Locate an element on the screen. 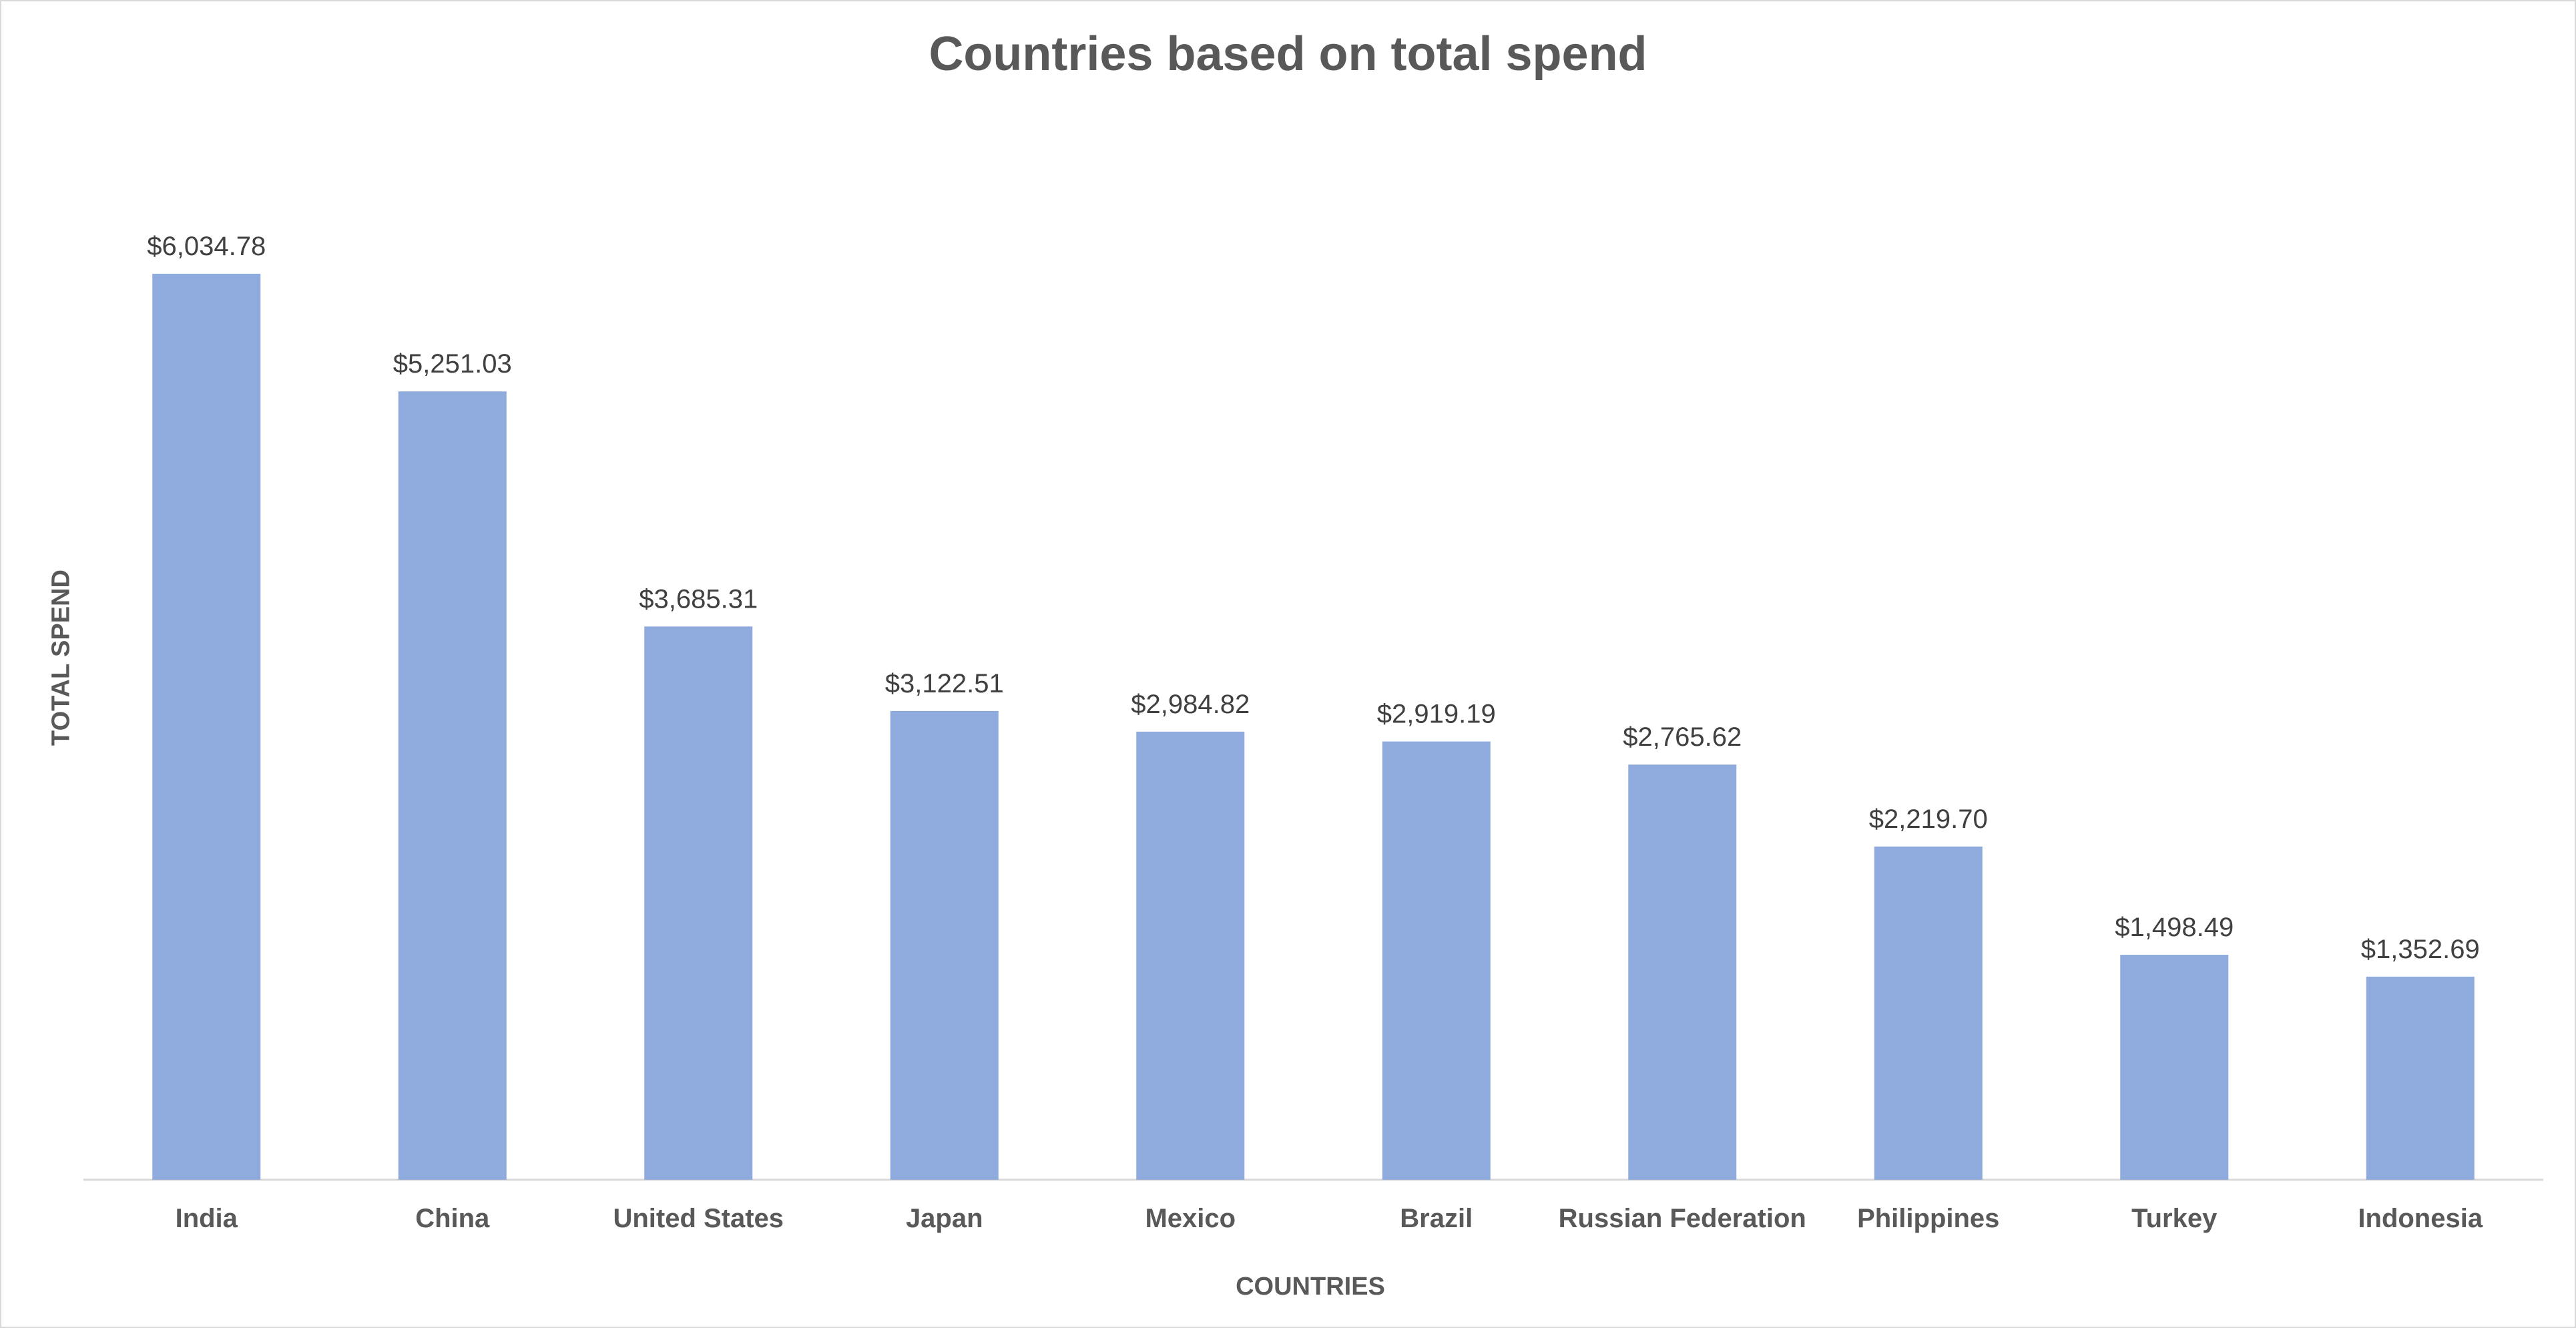 The height and width of the screenshot is (1328, 2576). bar-india is located at coordinates (206, 727).